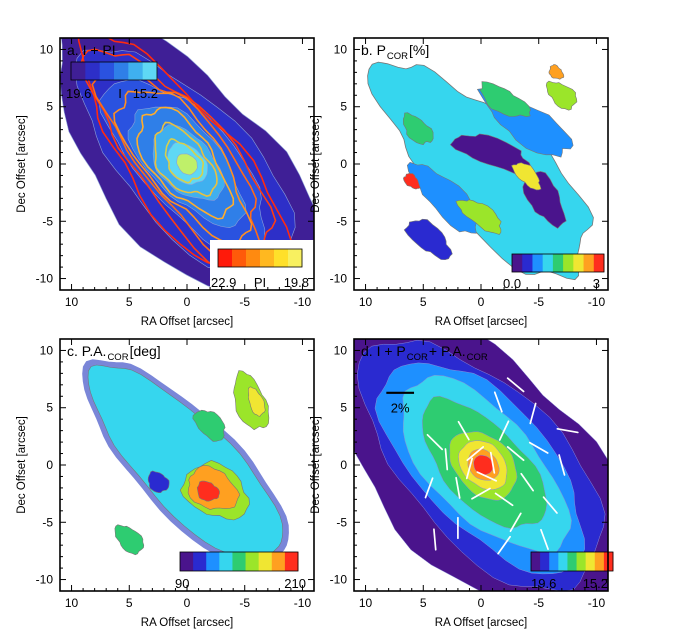  I want to click on position-angle-map, so click(185, 464).